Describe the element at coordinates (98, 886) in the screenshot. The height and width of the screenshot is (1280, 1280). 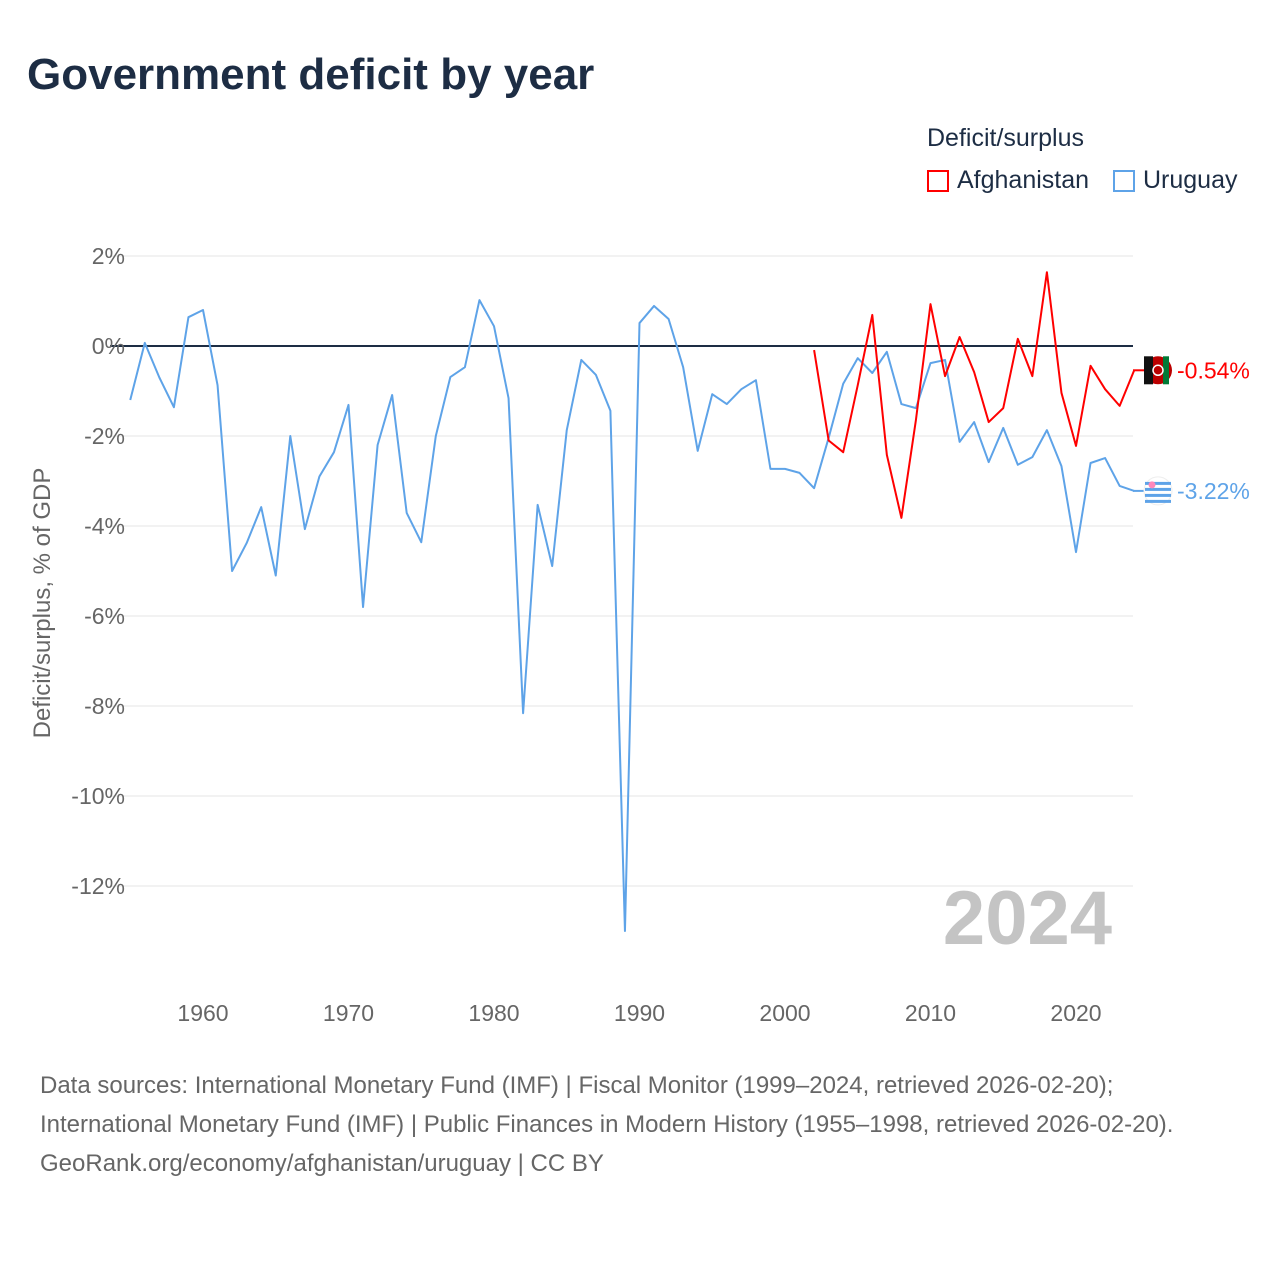
I see `y-tick-label: -12%` at that location.